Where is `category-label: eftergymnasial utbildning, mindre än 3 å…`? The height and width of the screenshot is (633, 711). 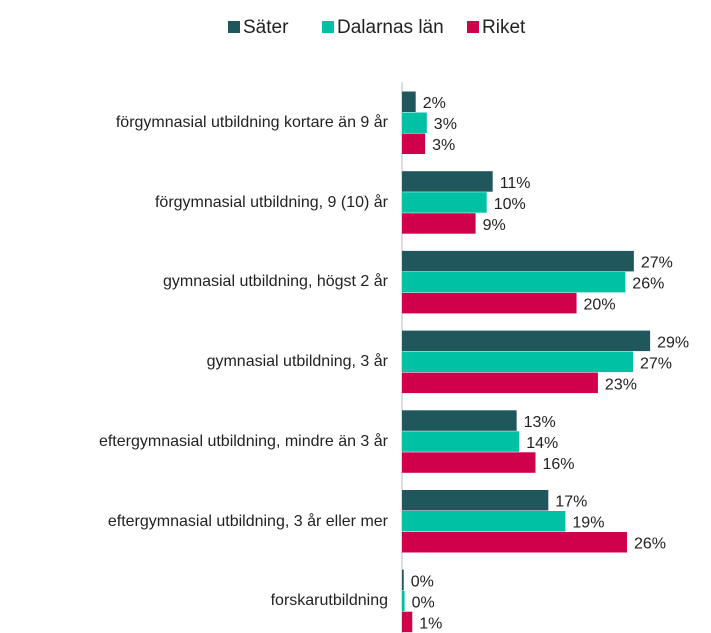 category-label: eftergymnasial utbildning, mindre än 3 å… is located at coordinates (198, 442).